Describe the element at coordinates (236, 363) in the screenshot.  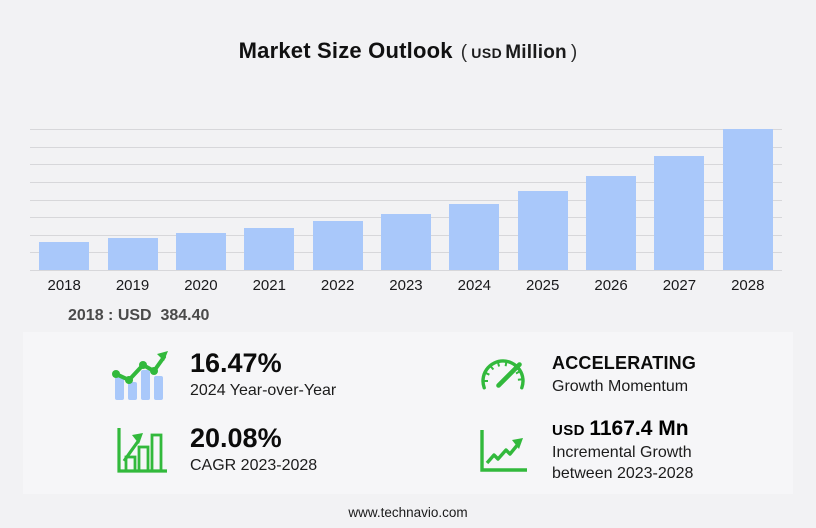
I see `stat-yoy-value: 16.47%` at that location.